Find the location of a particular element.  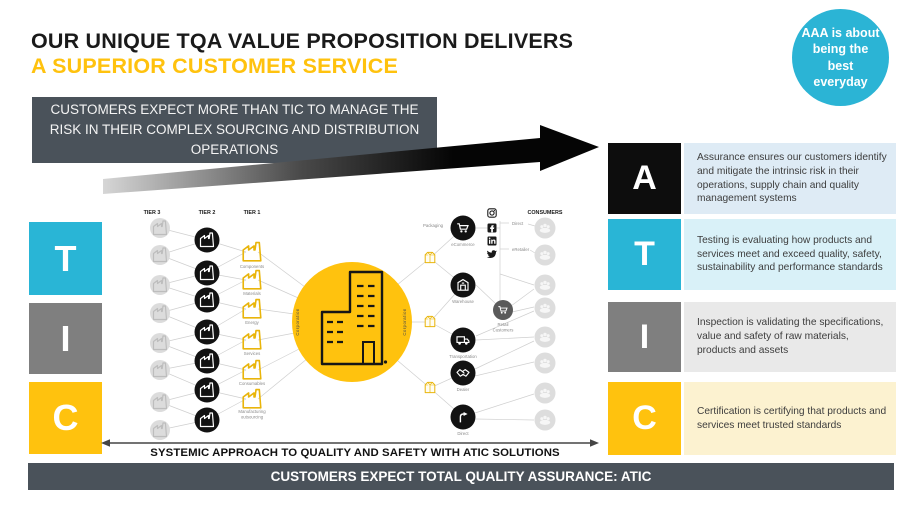

channel-label: Warehouse is located at coordinates (463, 301).